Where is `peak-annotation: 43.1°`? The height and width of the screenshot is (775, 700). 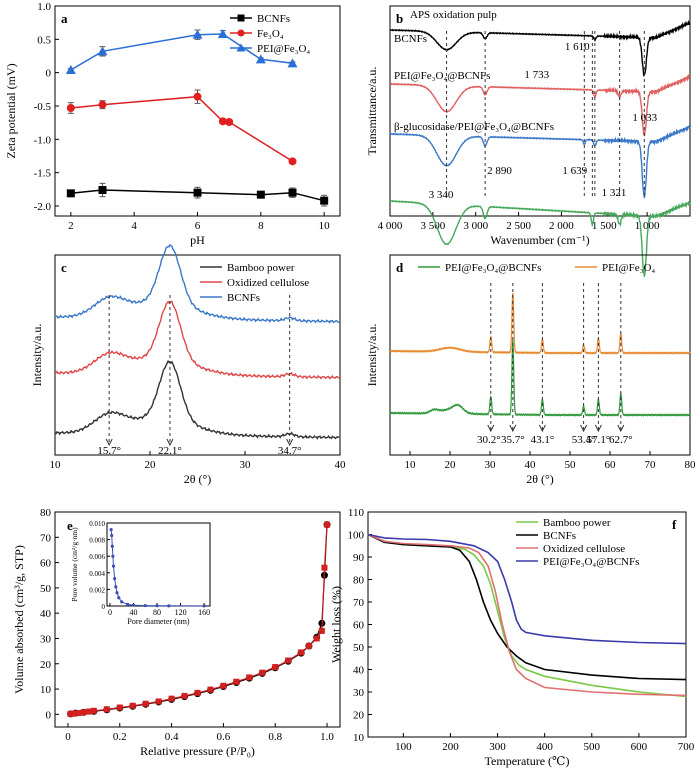 peak-annotation: 43.1° is located at coordinates (543, 440).